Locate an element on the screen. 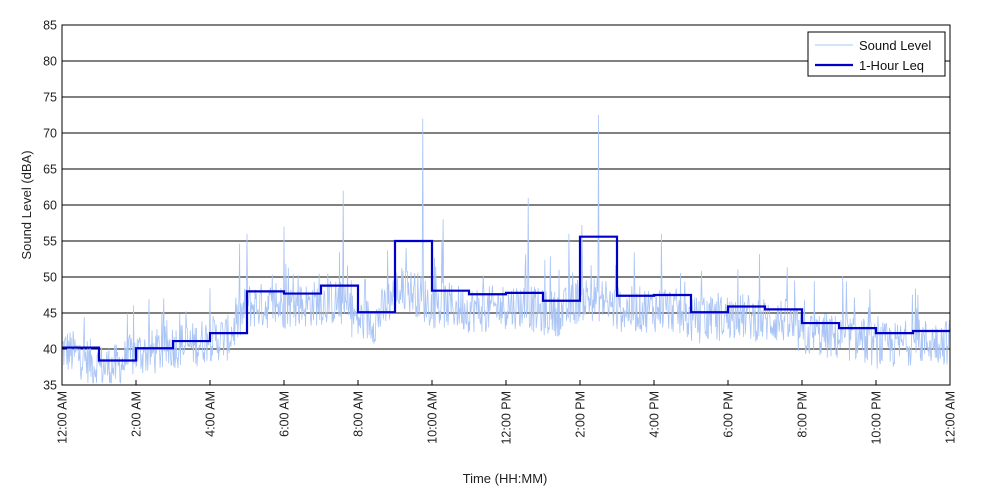 The width and height of the screenshot is (1000, 500). y-tick-label: 85 is located at coordinates (50, 26).